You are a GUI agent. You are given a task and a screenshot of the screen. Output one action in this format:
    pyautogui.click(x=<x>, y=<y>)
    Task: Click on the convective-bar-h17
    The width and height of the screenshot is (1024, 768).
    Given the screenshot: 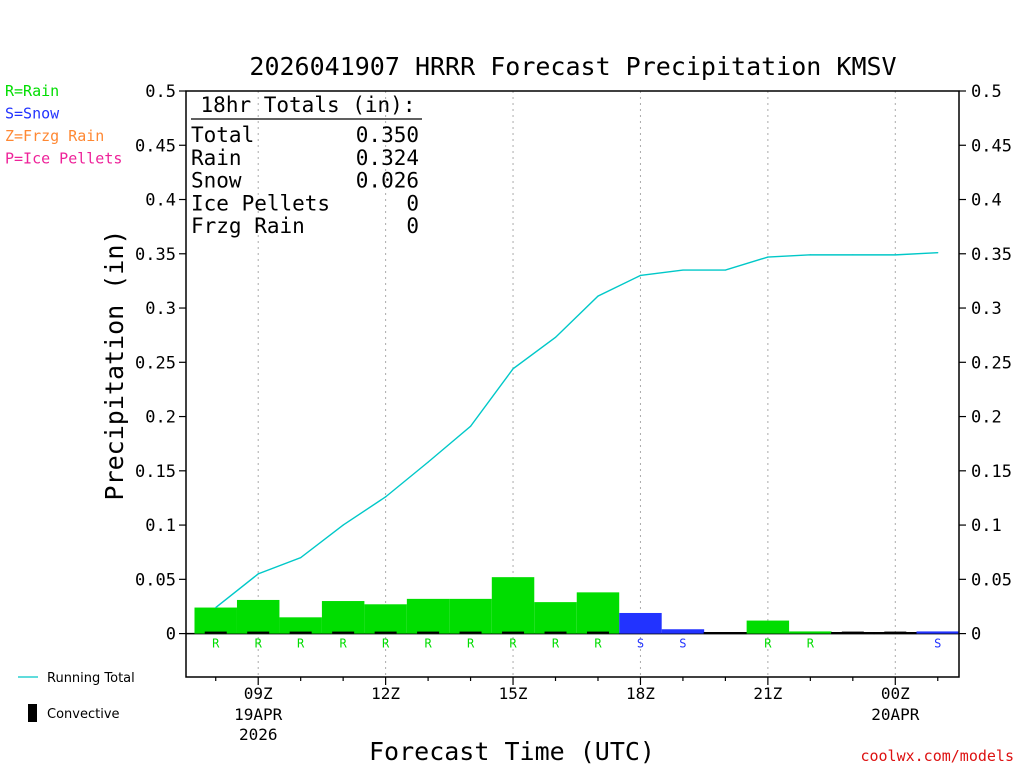 What is the action you would take?
    pyautogui.click(x=597, y=632)
    